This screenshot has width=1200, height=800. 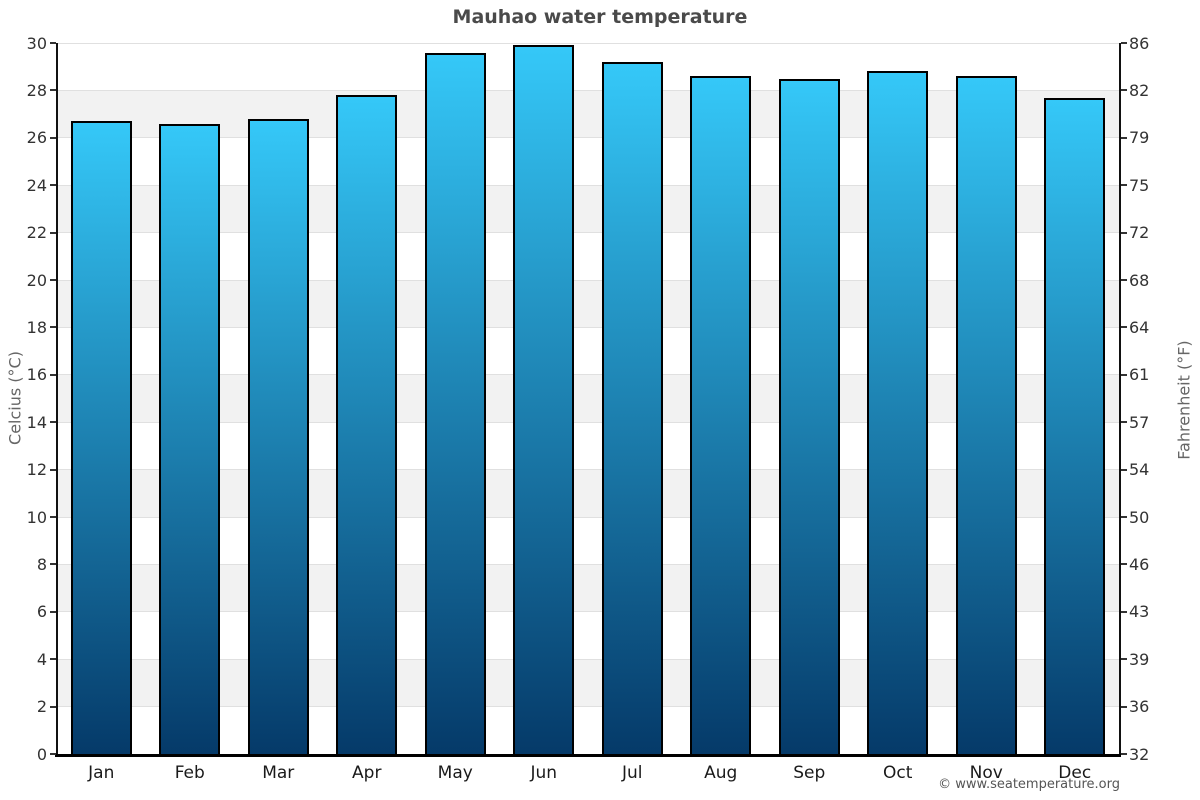 What do you see at coordinates (986, 415) in the screenshot?
I see `bar-nov` at bounding box center [986, 415].